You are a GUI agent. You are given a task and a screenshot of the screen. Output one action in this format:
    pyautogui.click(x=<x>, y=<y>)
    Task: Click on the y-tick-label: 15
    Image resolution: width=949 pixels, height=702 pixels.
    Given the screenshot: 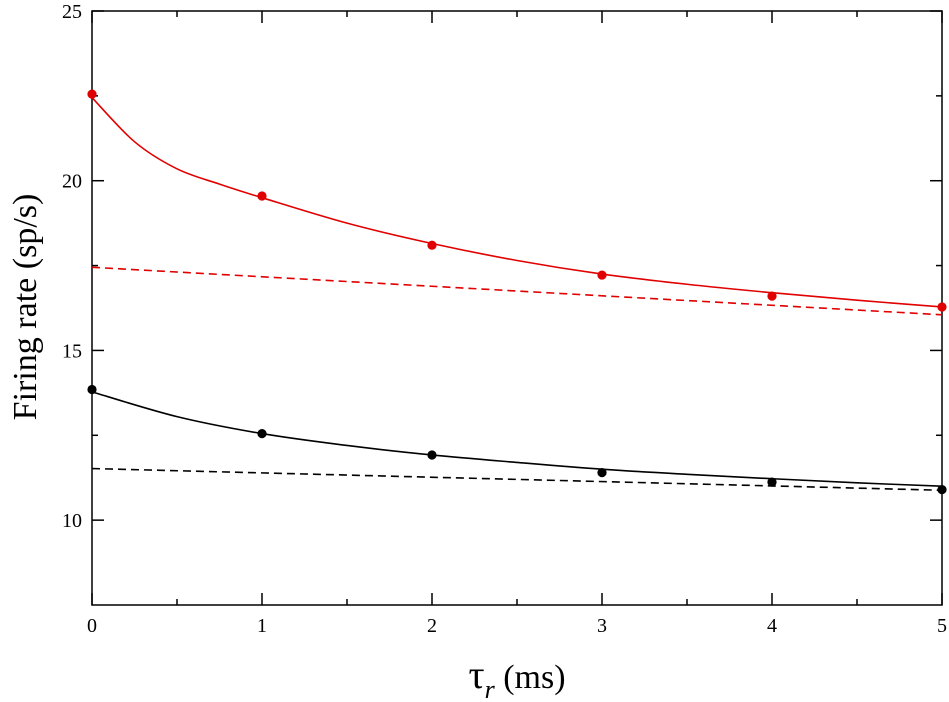 What is the action you would take?
    pyautogui.click(x=72, y=351)
    